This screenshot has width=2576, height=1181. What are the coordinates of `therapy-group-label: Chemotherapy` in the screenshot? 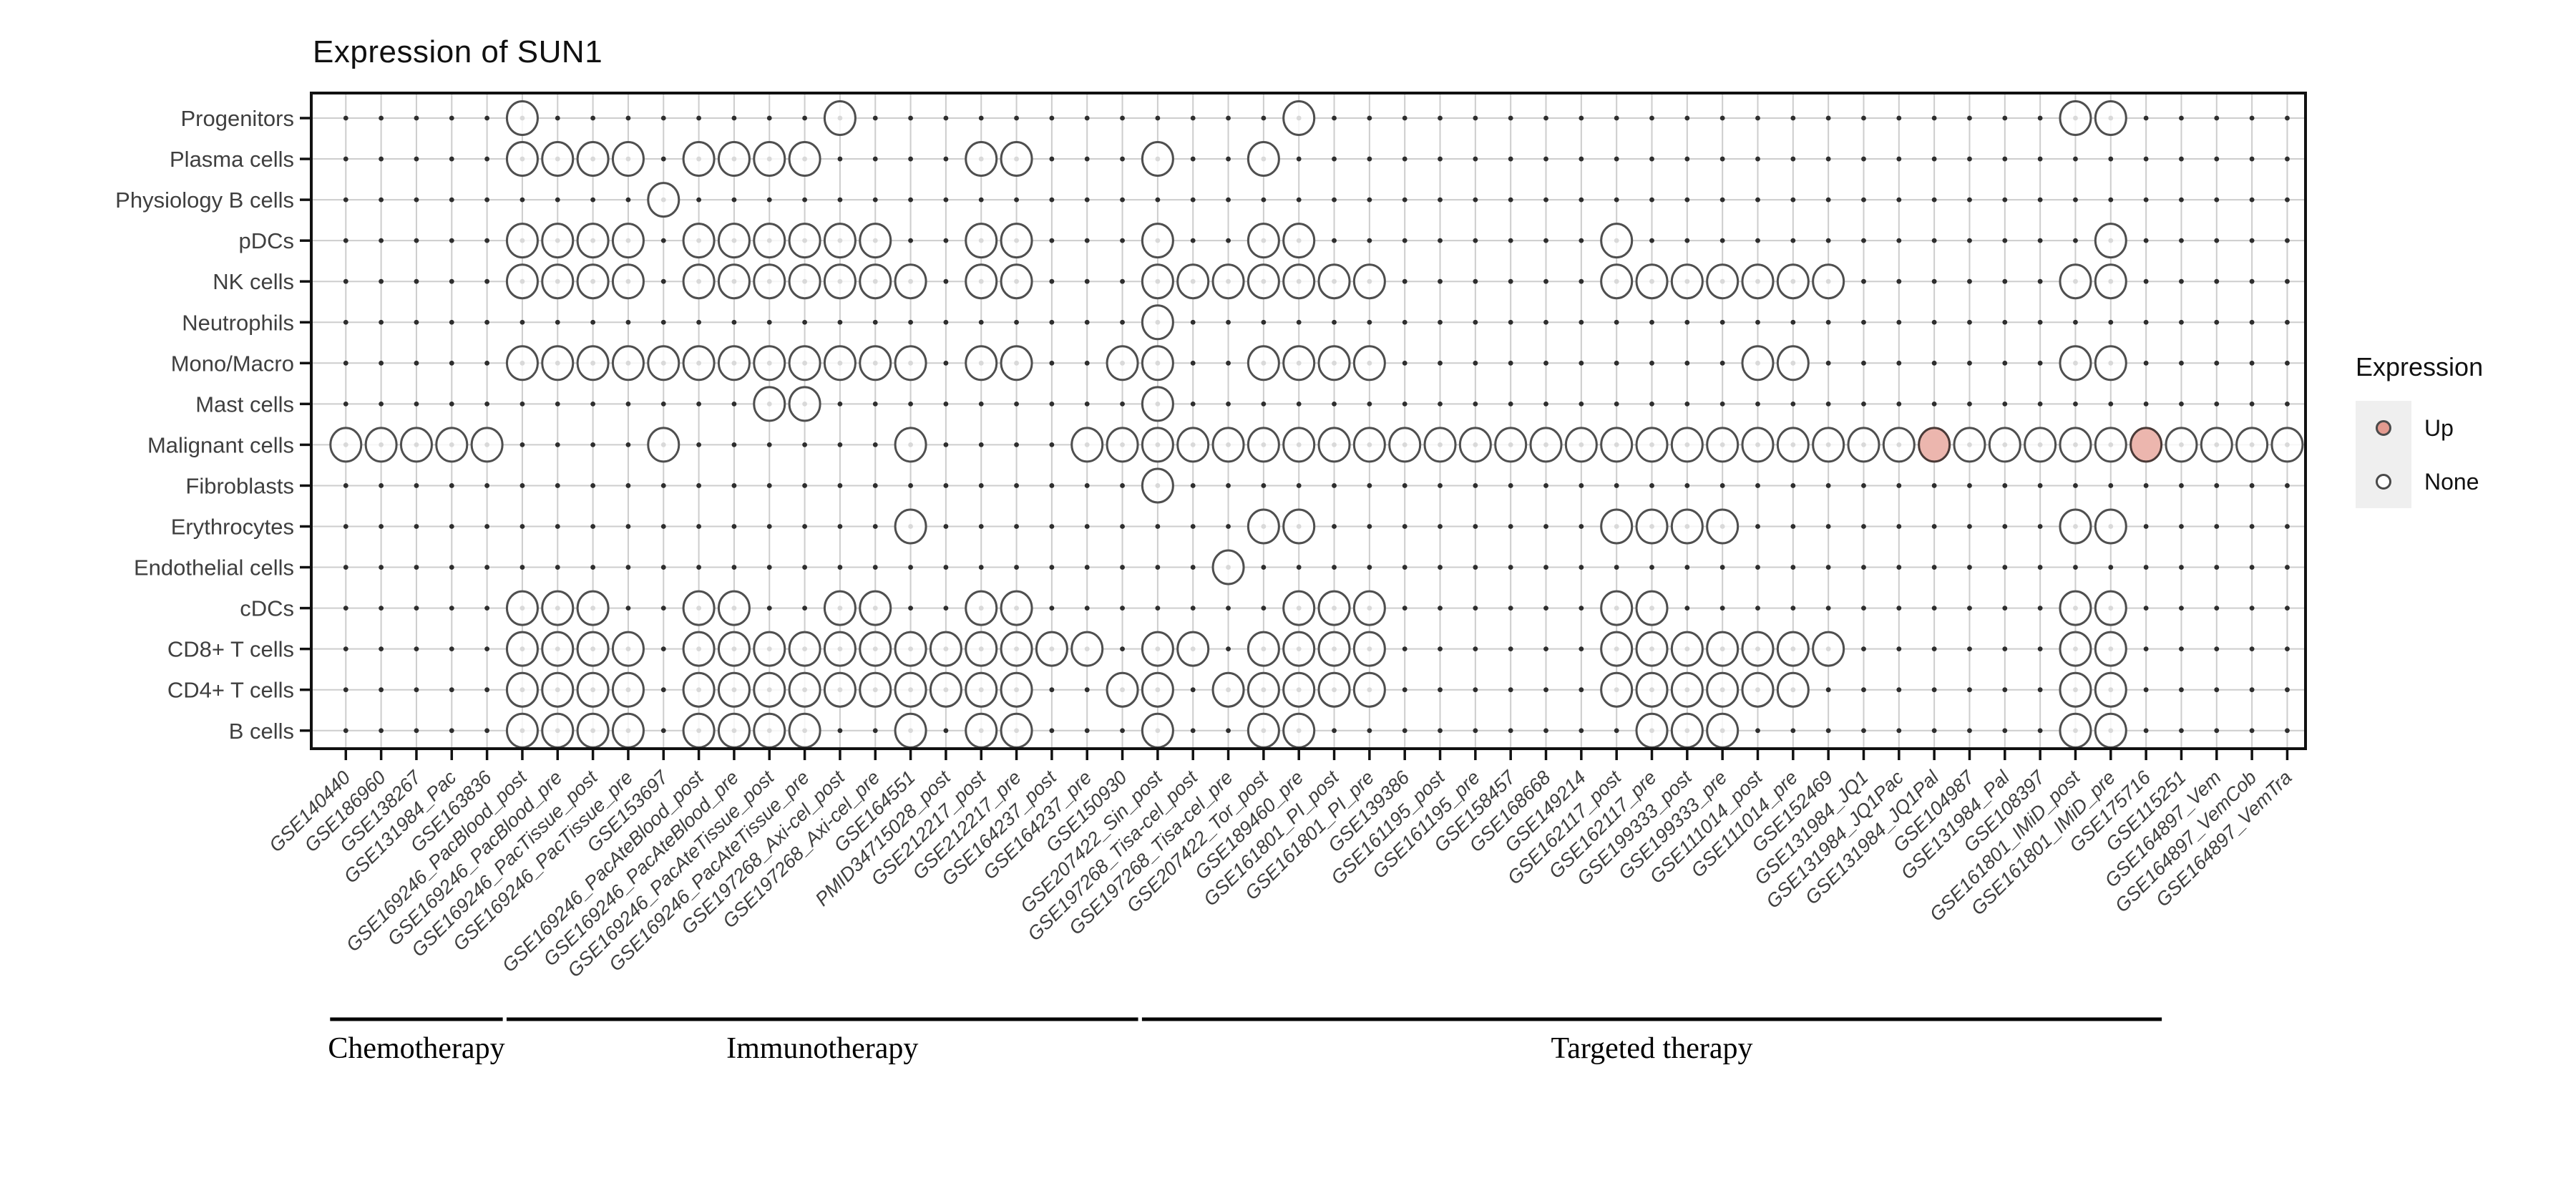 It's located at (416, 1048).